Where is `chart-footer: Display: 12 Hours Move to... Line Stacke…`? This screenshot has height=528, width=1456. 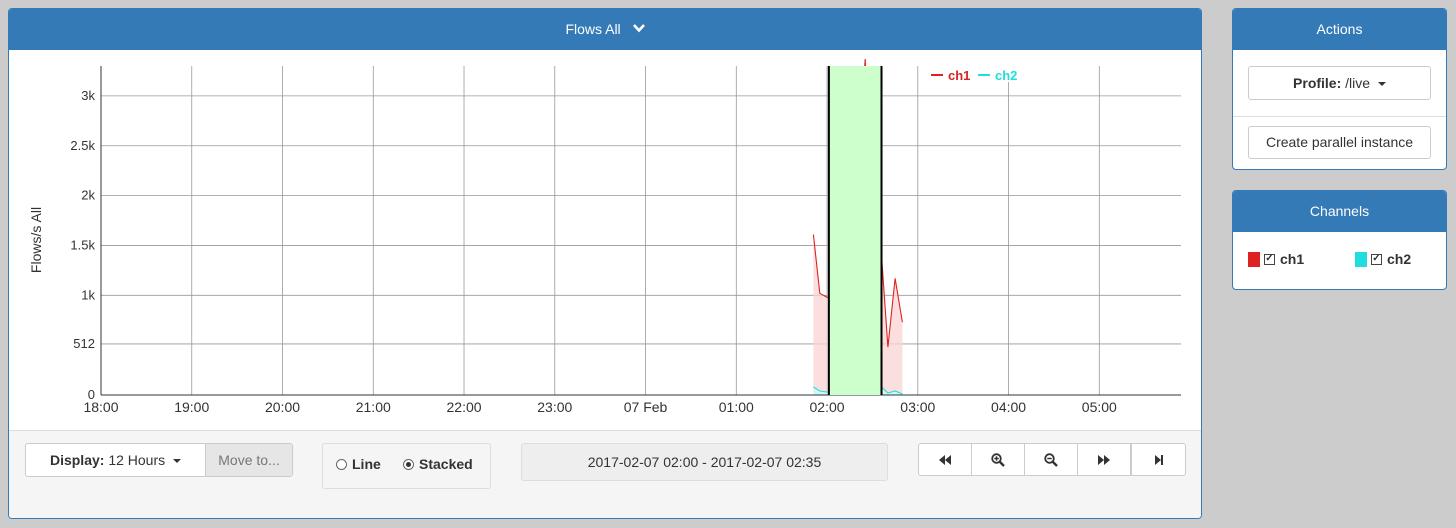
chart-footer: Display: 12 Hours Move to... Line Stacke… is located at coordinates (605, 474).